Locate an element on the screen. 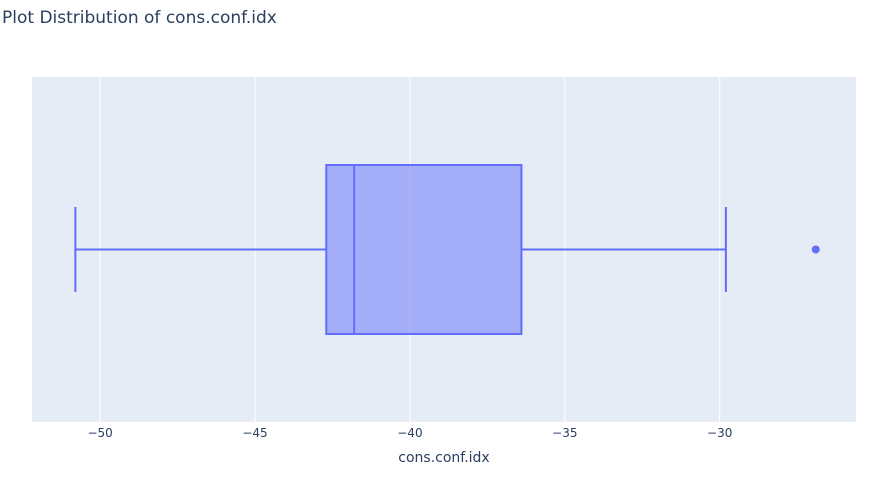 The width and height of the screenshot is (893, 481). x-tick-label: −40 is located at coordinates (409, 433).